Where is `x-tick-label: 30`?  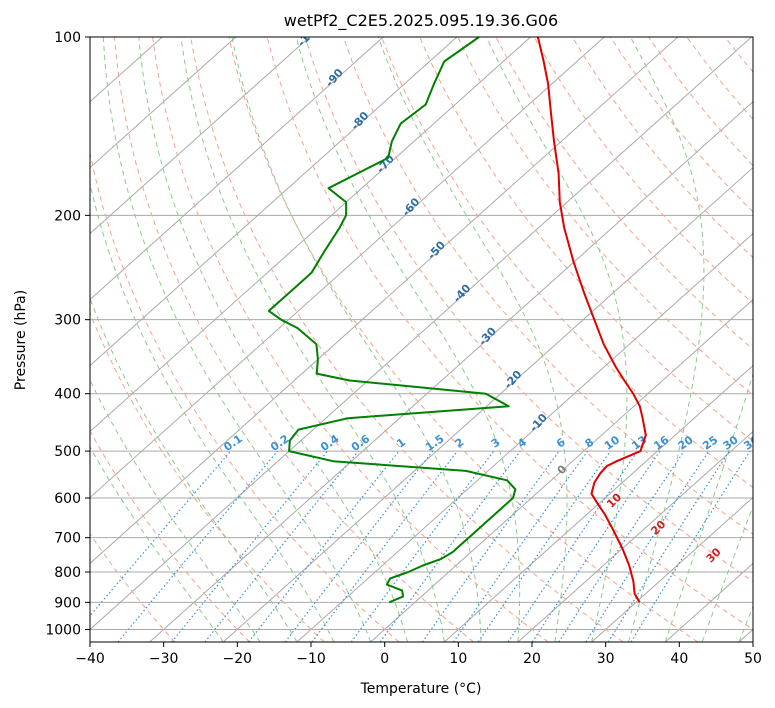 x-tick-label: 30 is located at coordinates (606, 659).